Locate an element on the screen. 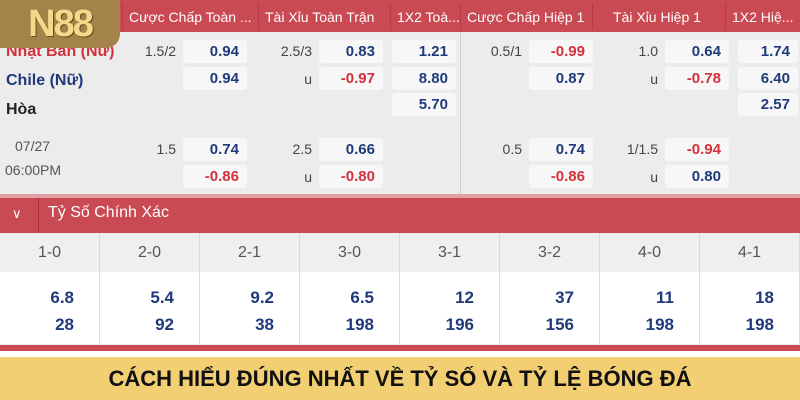  score-odds-cell: 18 198 is located at coordinates (750, 308).